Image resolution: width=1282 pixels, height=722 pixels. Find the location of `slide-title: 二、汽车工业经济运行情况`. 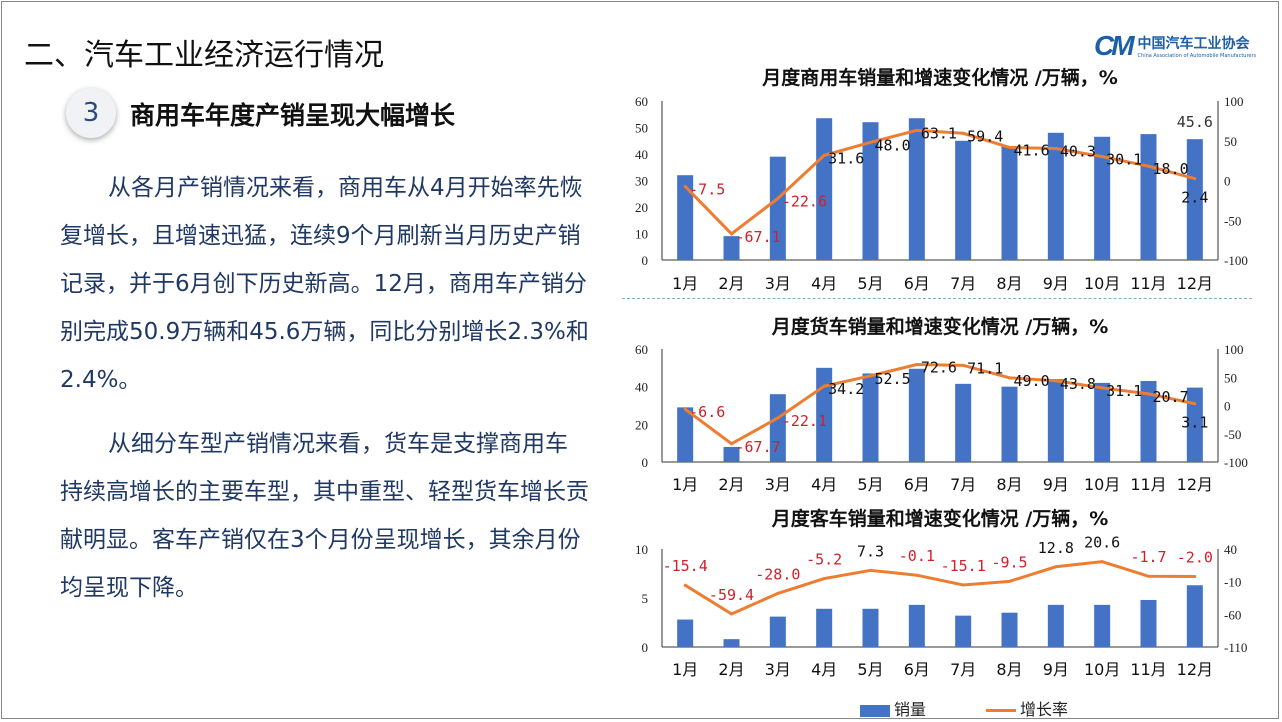

slide-title: 二、汽车工业经济运行情况 is located at coordinates (204, 55).